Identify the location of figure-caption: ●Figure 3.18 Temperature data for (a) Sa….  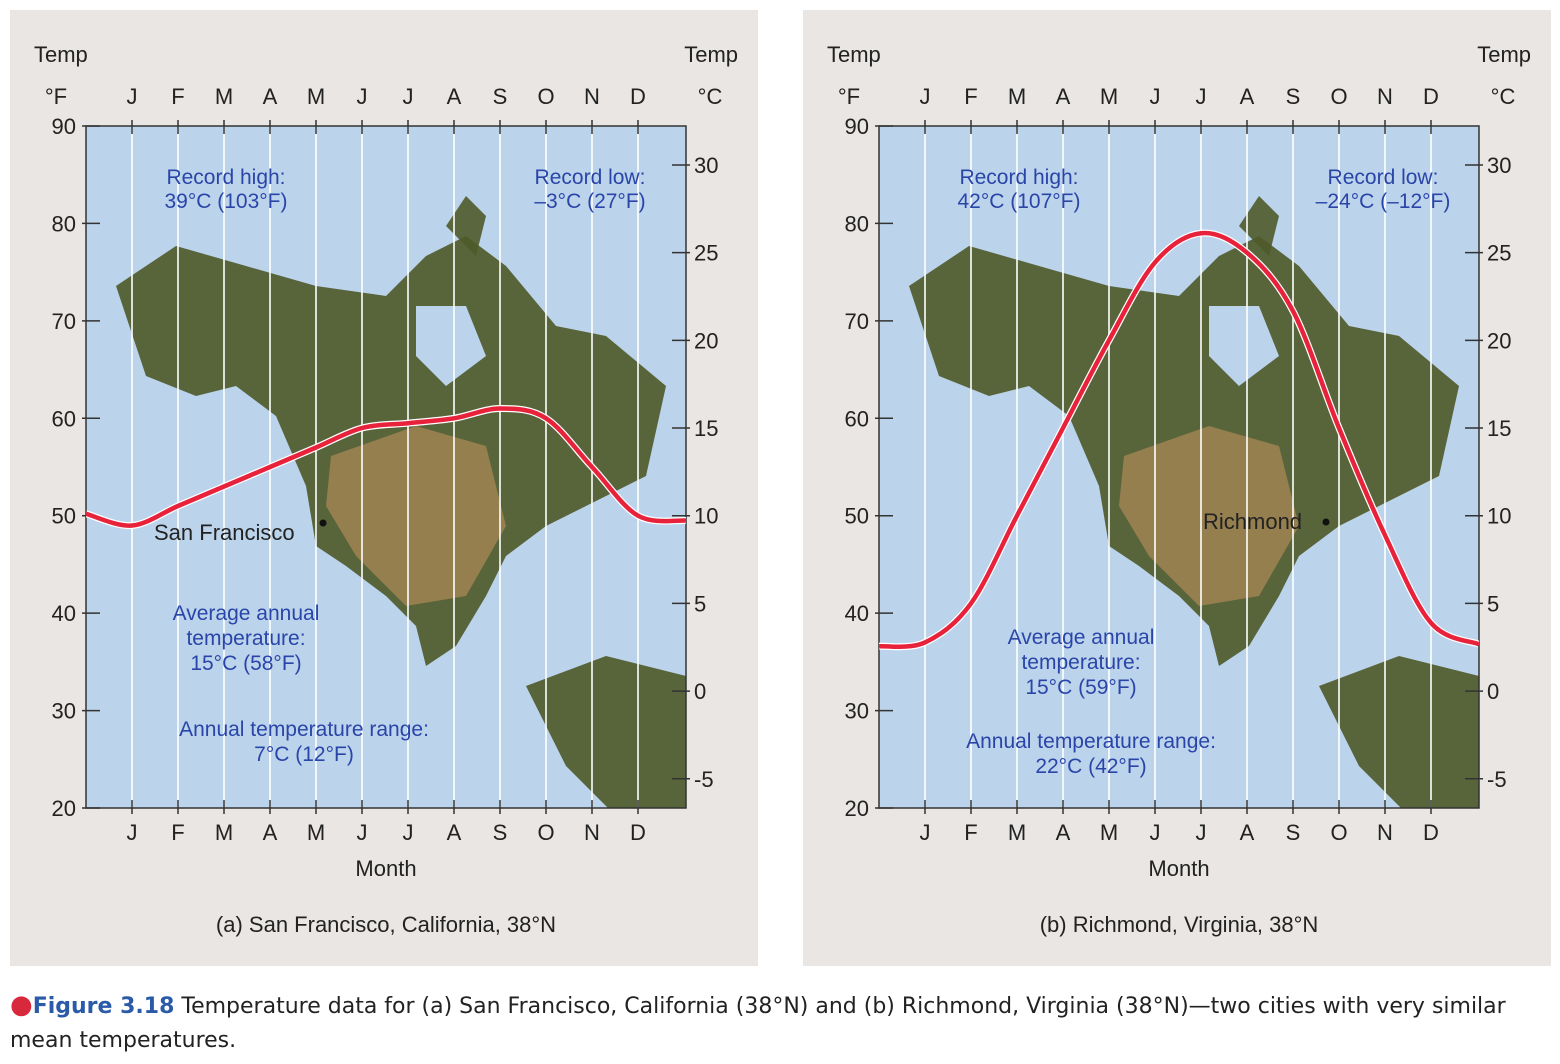
(780, 1023).